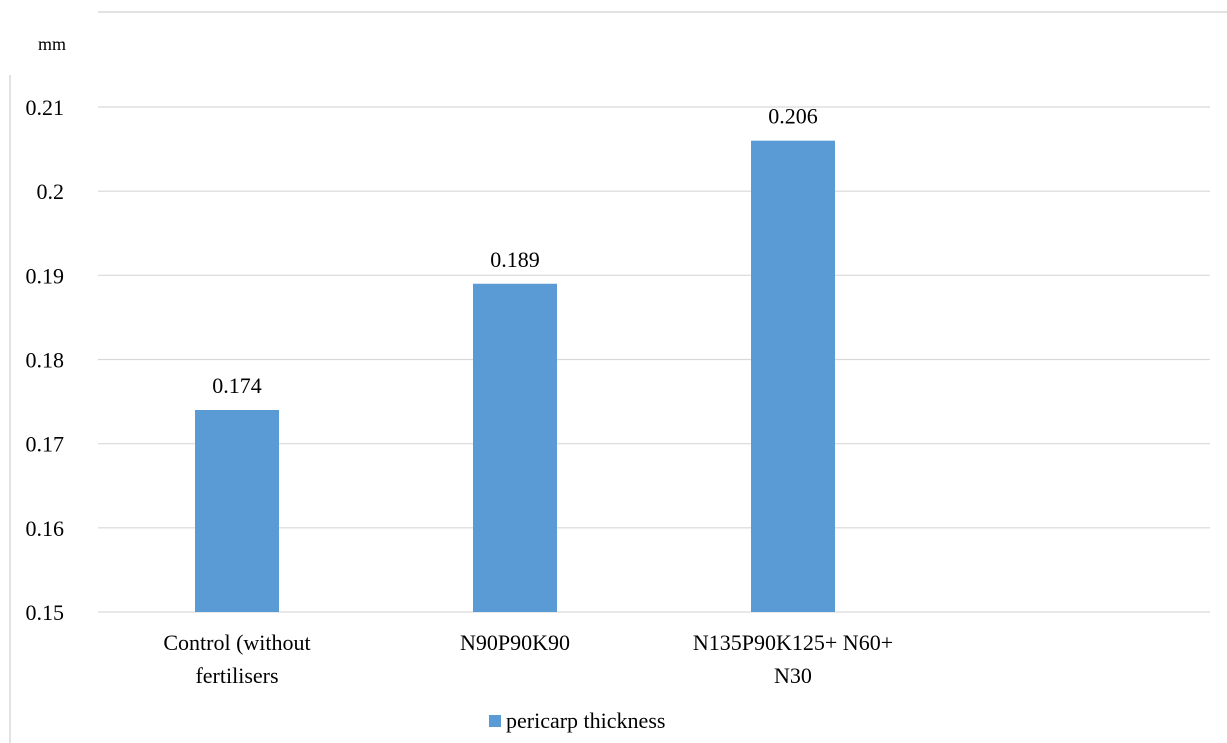  I want to click on y-axis-tick-labels: 0.15 0.16 0.17 0.18 0.19 0.2 0.21, so click(45, 360).